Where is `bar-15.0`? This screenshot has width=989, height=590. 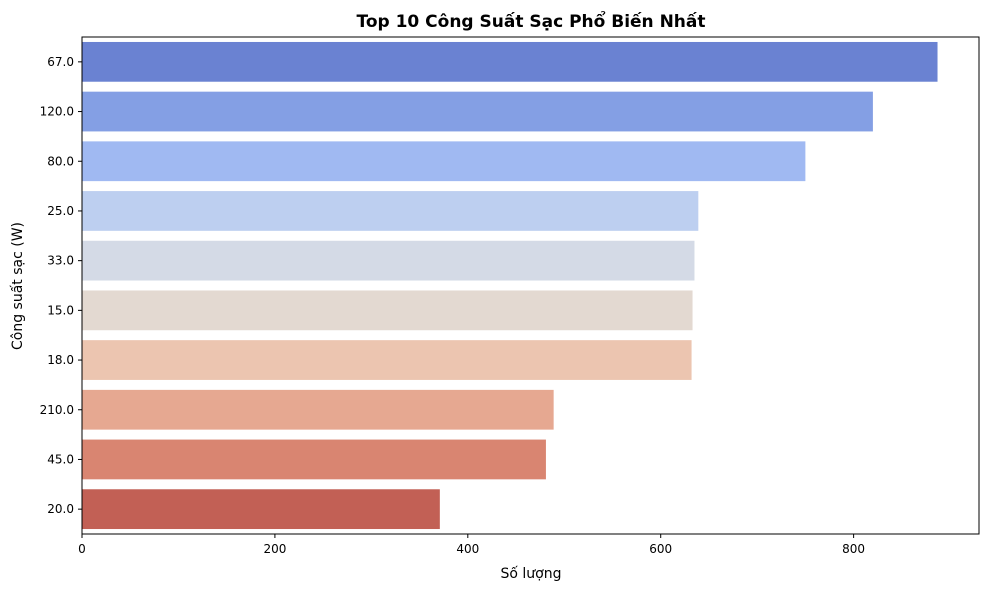
bar-15.0 is located at coordinates (387, 310).